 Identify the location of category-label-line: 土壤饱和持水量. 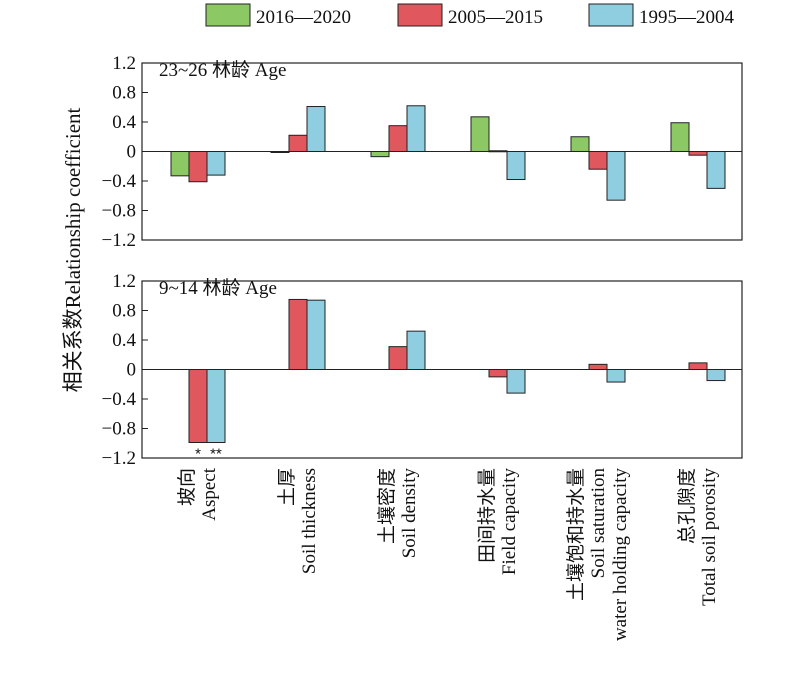
(576, 534).